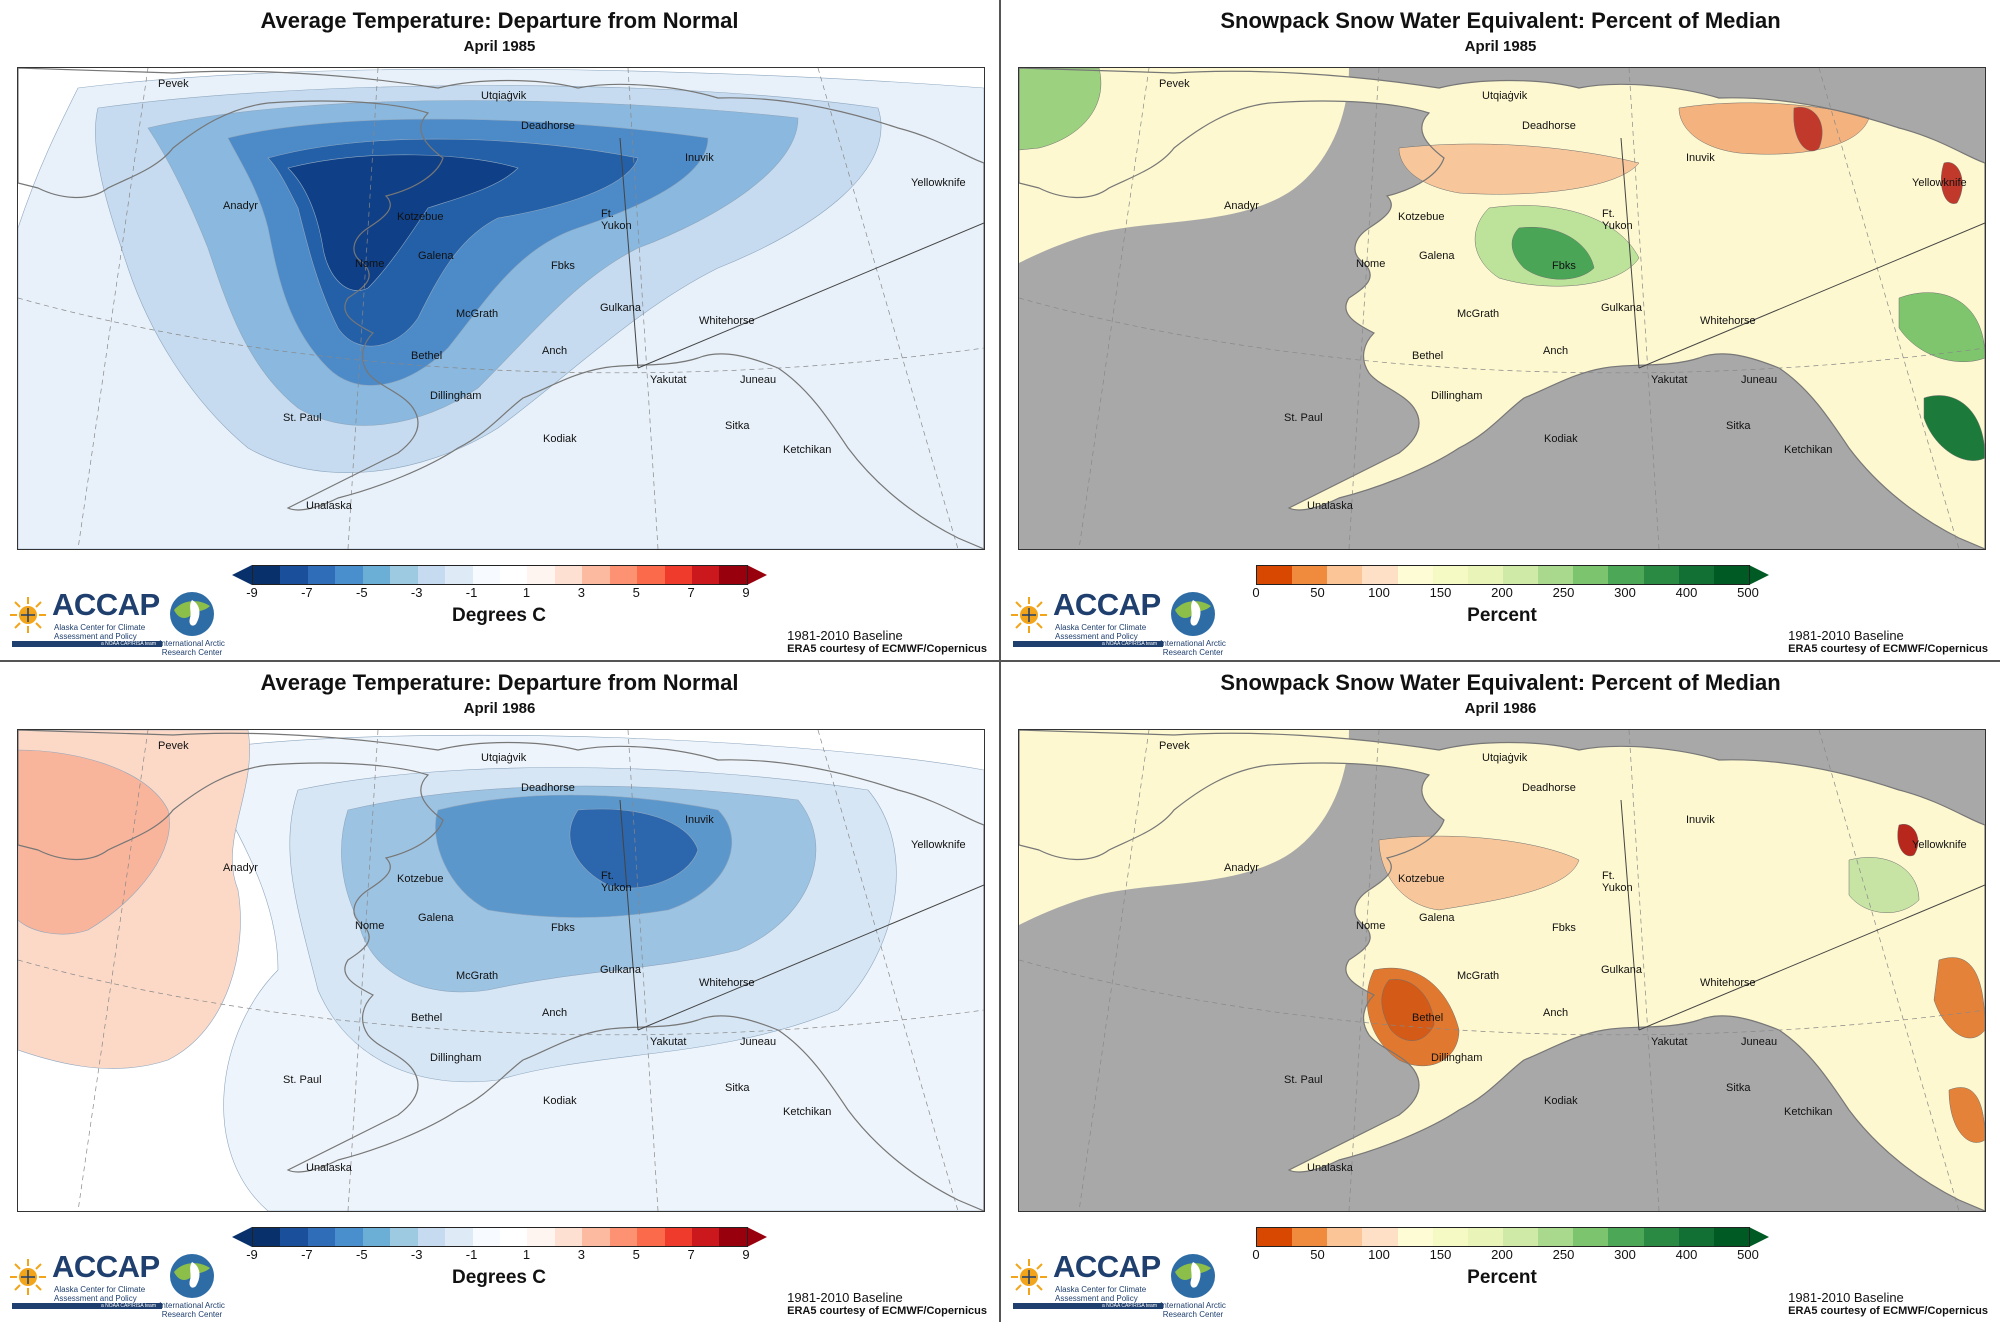  I want to click on city-label: Bethel, so click(427, 1018).